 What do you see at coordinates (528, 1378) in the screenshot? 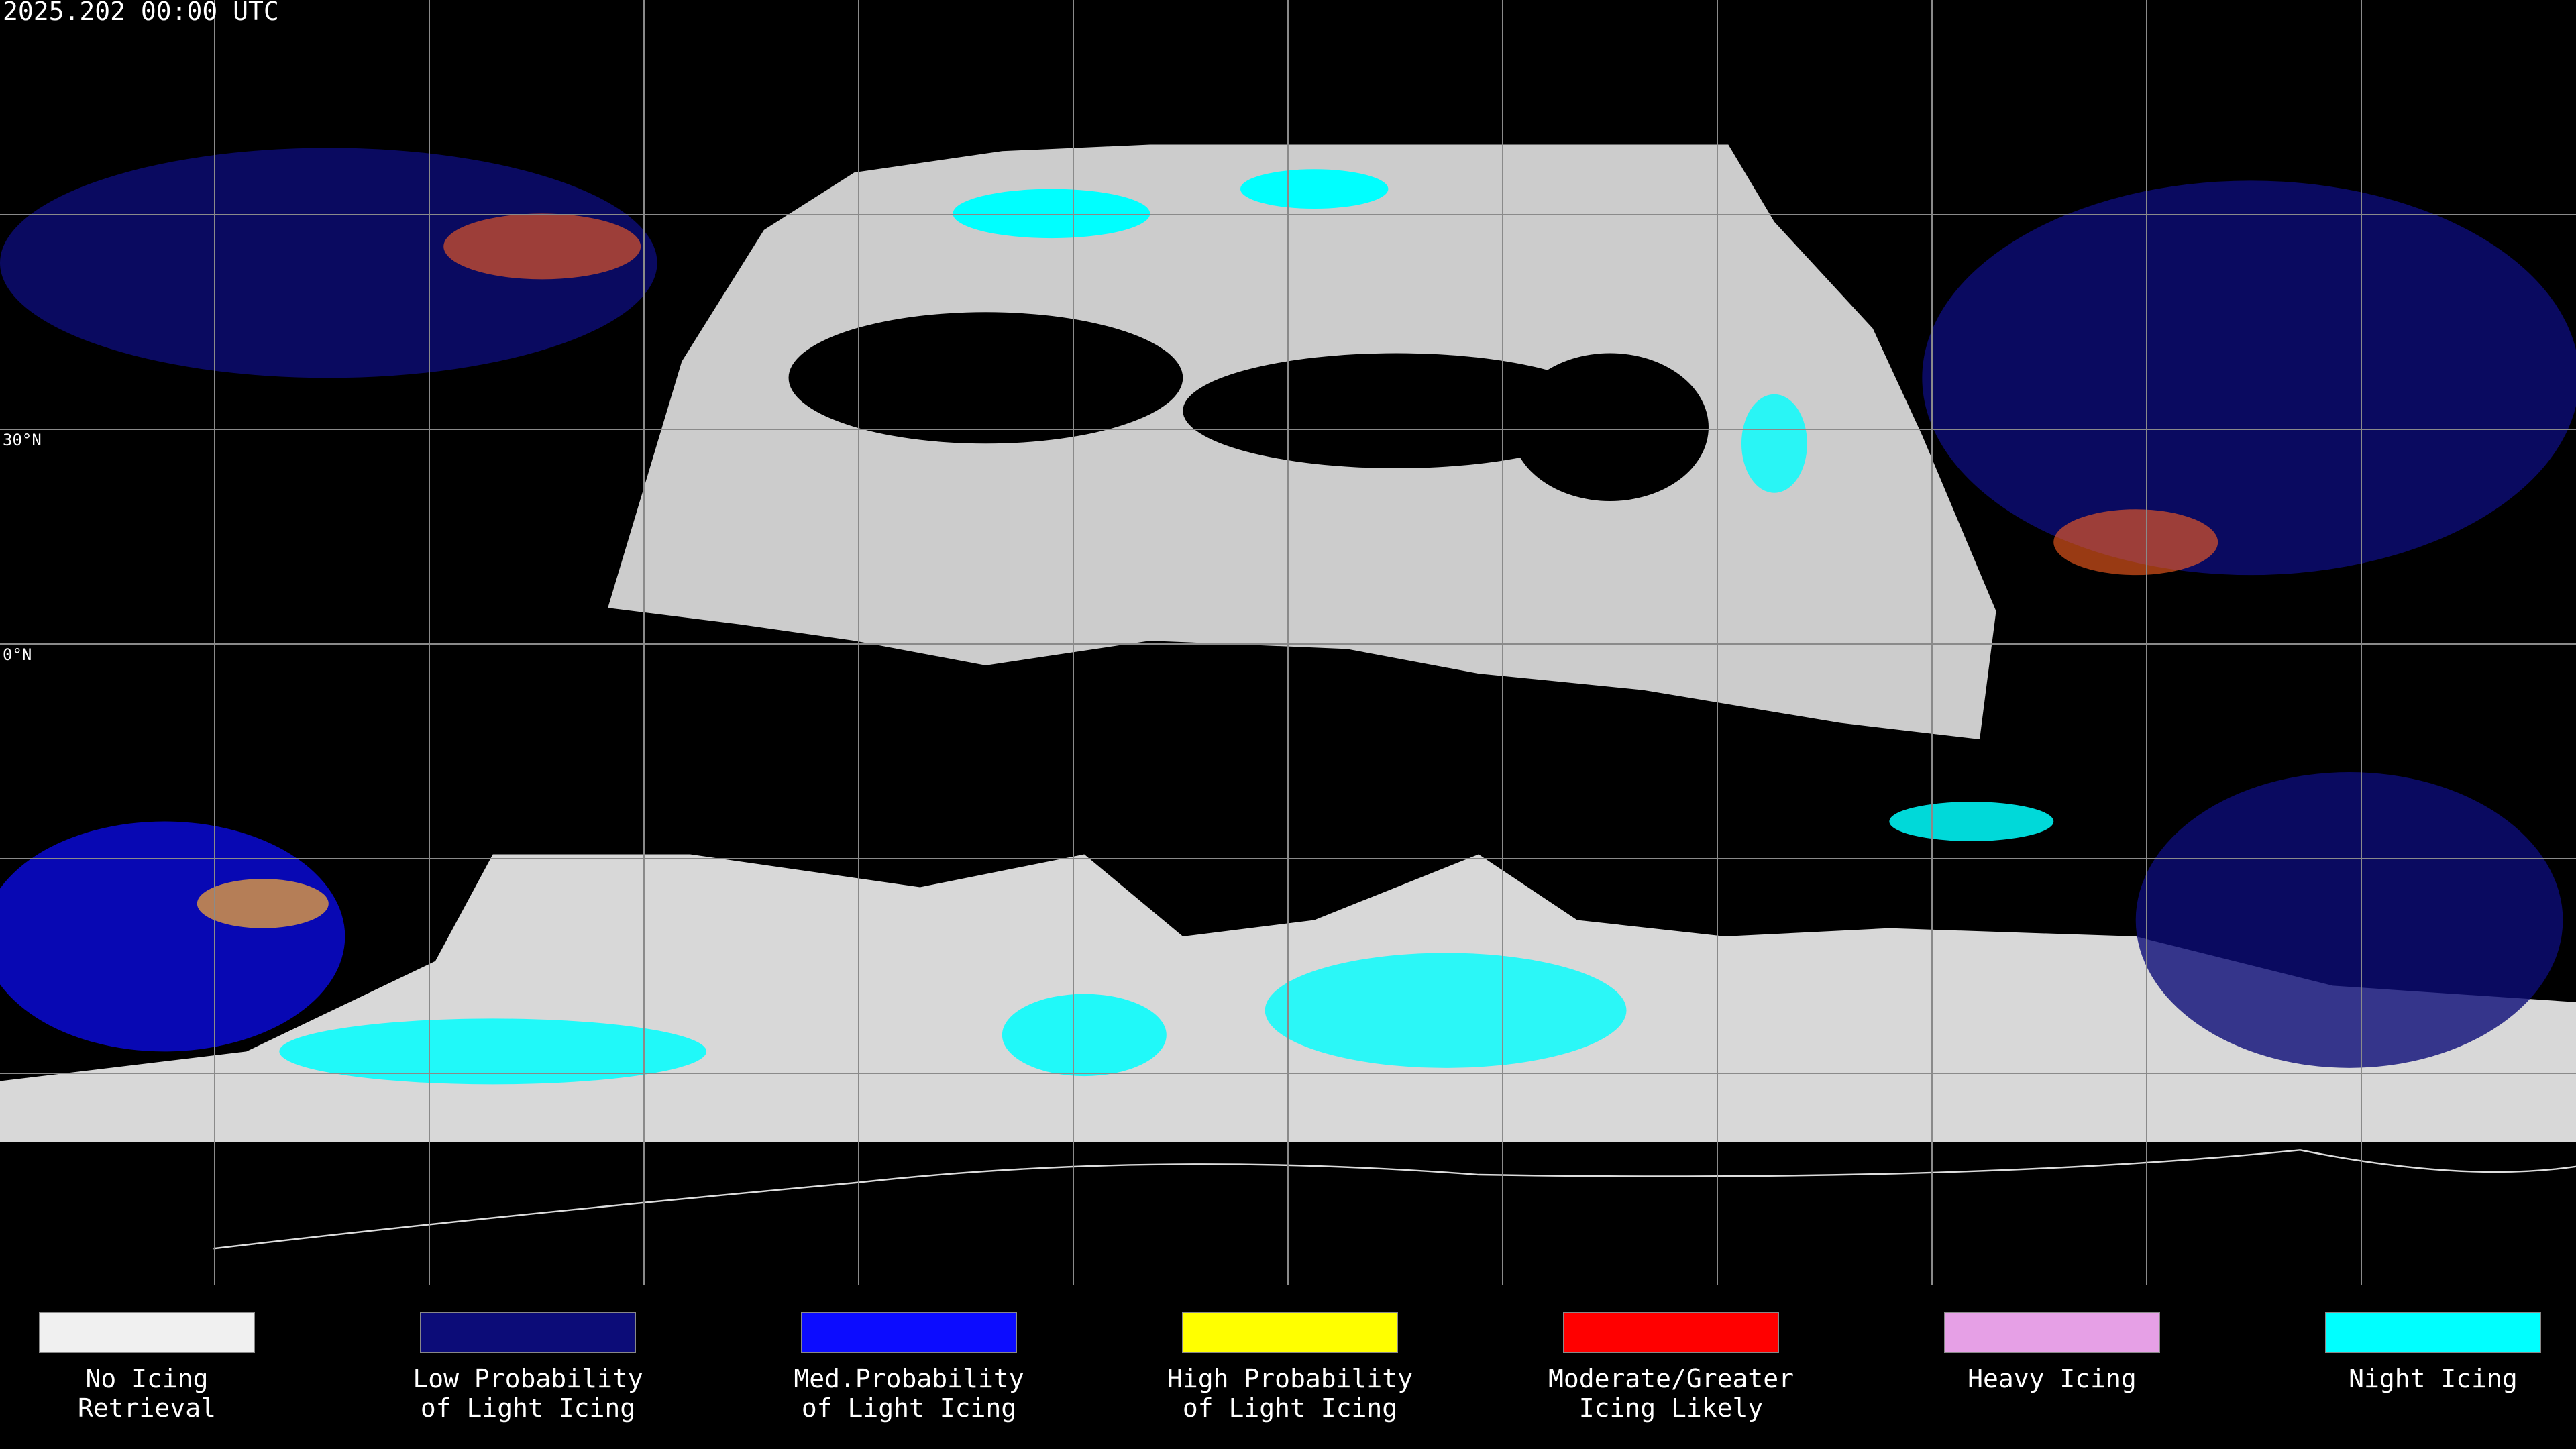
I see `legend-label: Low Probability` at bounding box center [528, 1378].